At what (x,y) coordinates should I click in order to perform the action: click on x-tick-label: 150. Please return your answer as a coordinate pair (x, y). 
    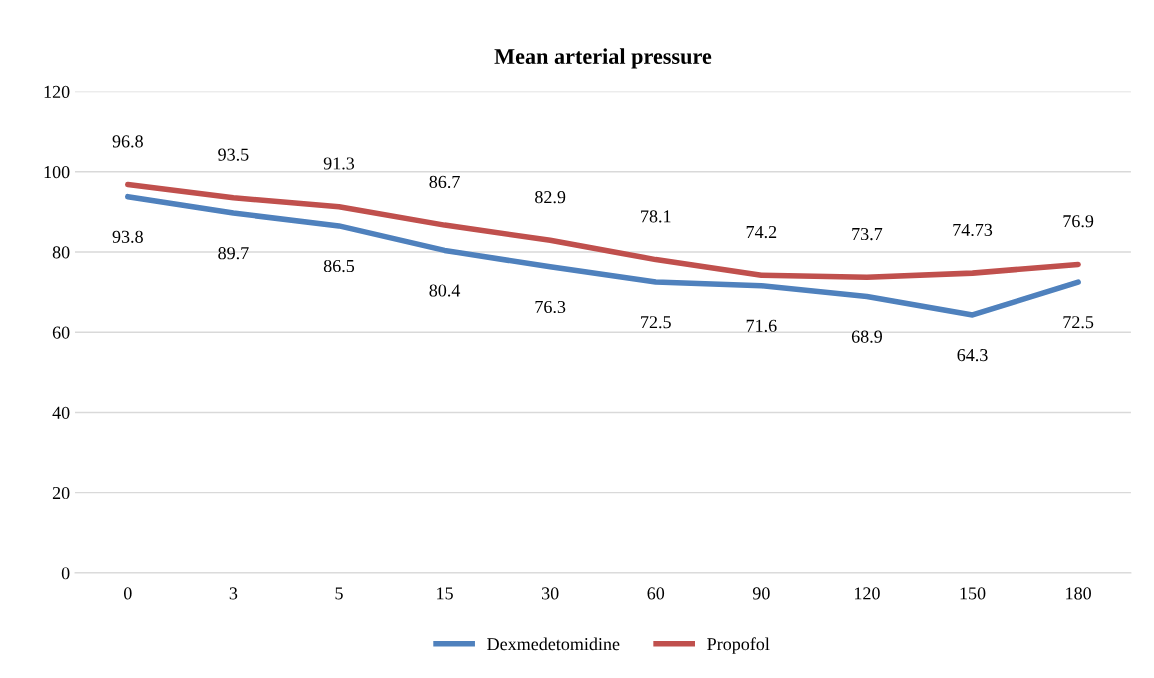
    Looking at the image, I should click on (973, 593).